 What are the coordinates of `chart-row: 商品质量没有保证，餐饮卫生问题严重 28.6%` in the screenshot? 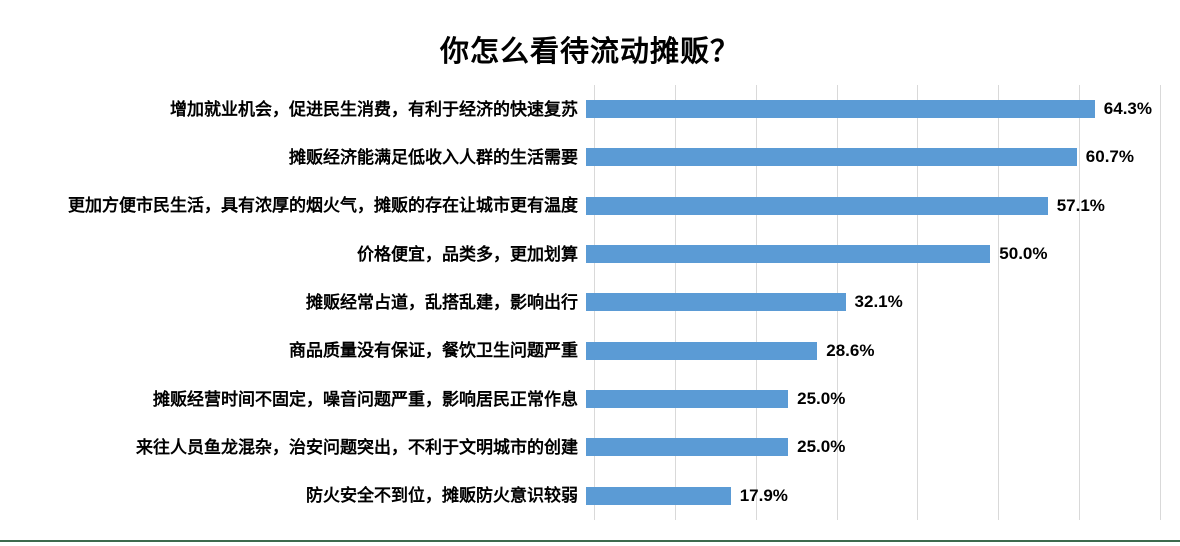 It's located at (590, 351).